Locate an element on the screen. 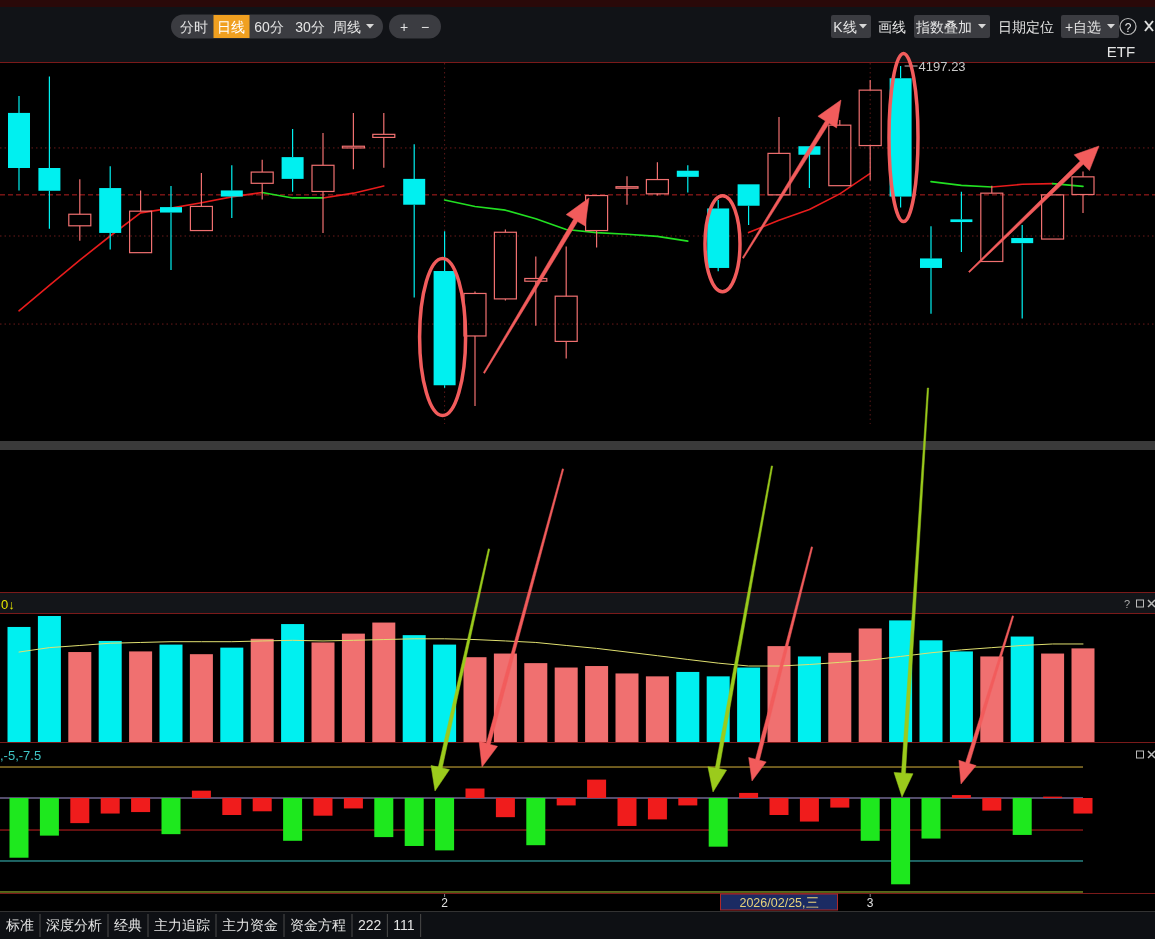  text: 画线 is located at coordinates (892, 26).